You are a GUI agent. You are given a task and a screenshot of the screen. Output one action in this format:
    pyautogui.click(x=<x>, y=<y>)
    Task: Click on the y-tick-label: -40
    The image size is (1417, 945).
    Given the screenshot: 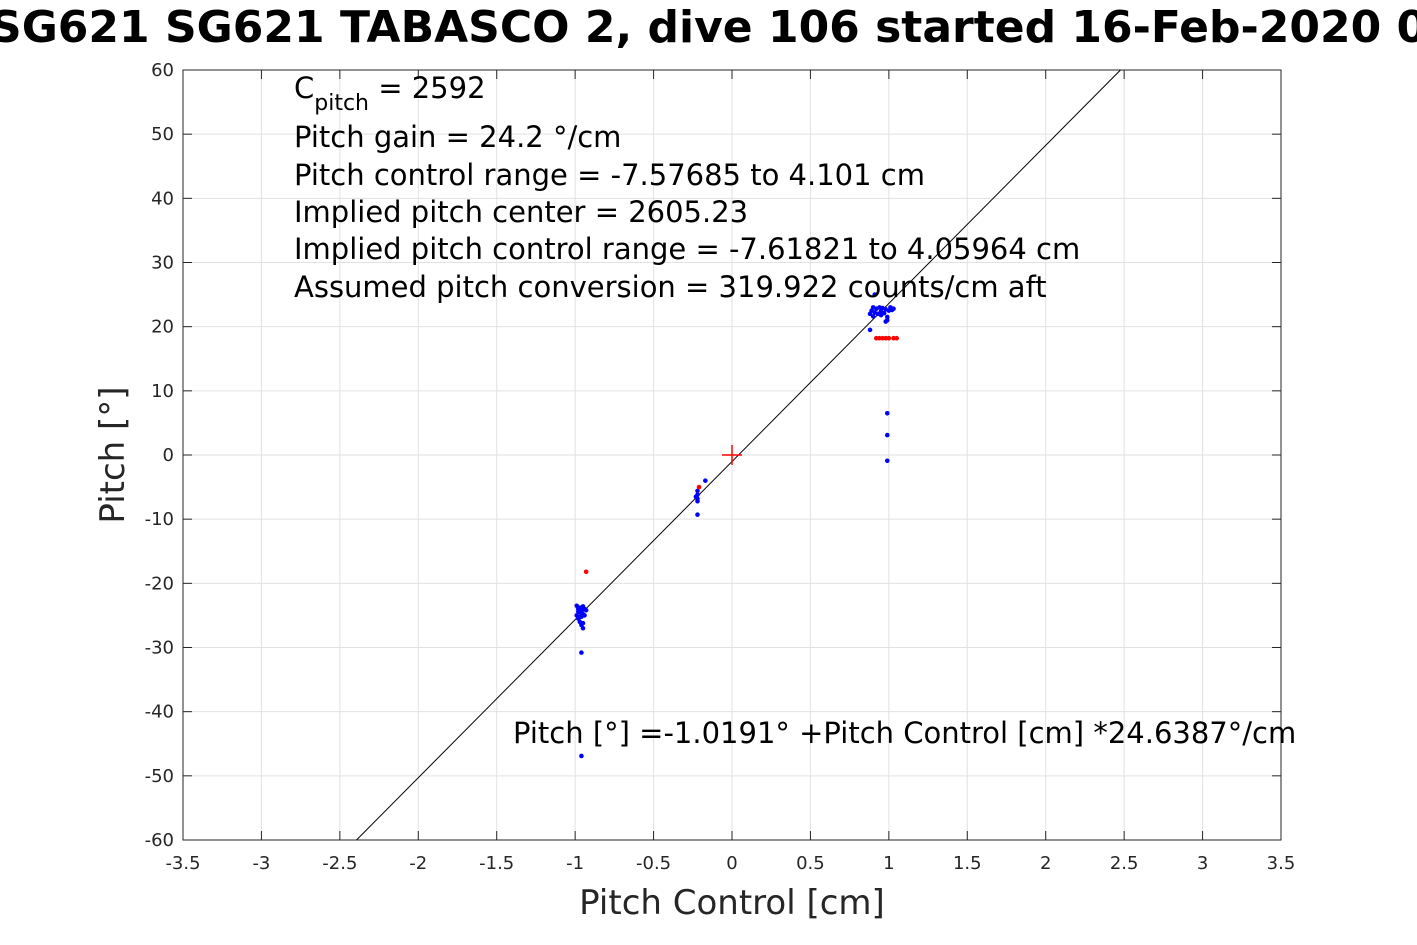 What is the action you would take?
    pyautogui.click(x=159, y=712)
    